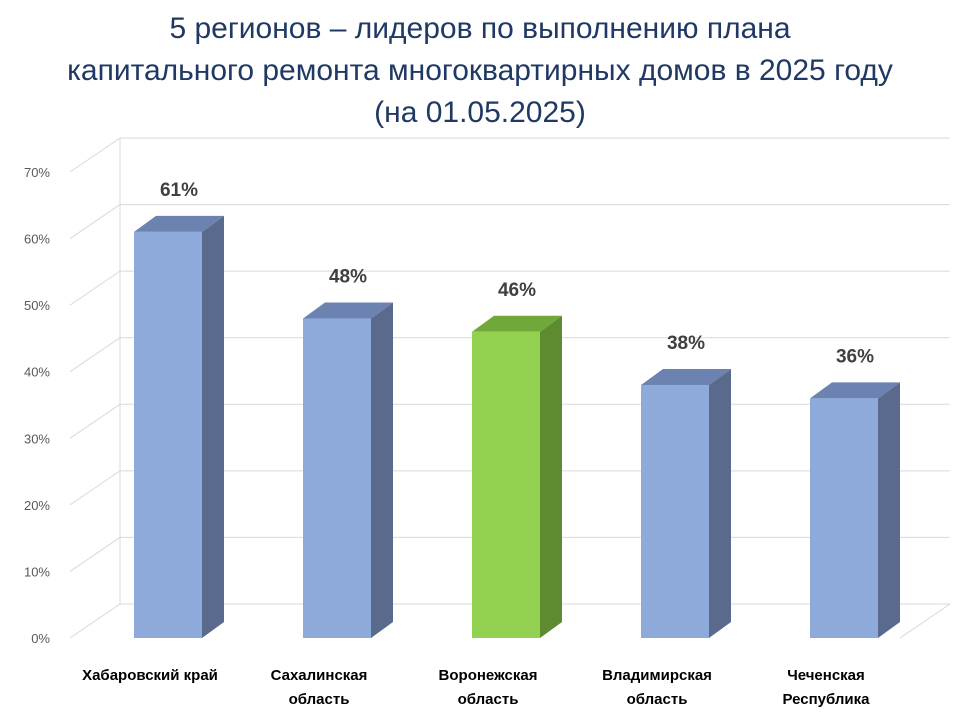 This screenshot has height=720, width=960. I want to click on y-tick-label: 10%, so click(37, 571).